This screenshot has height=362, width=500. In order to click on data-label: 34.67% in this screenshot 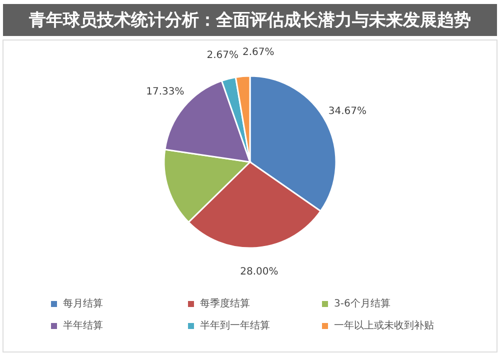, I will do `click(347, 111)`.